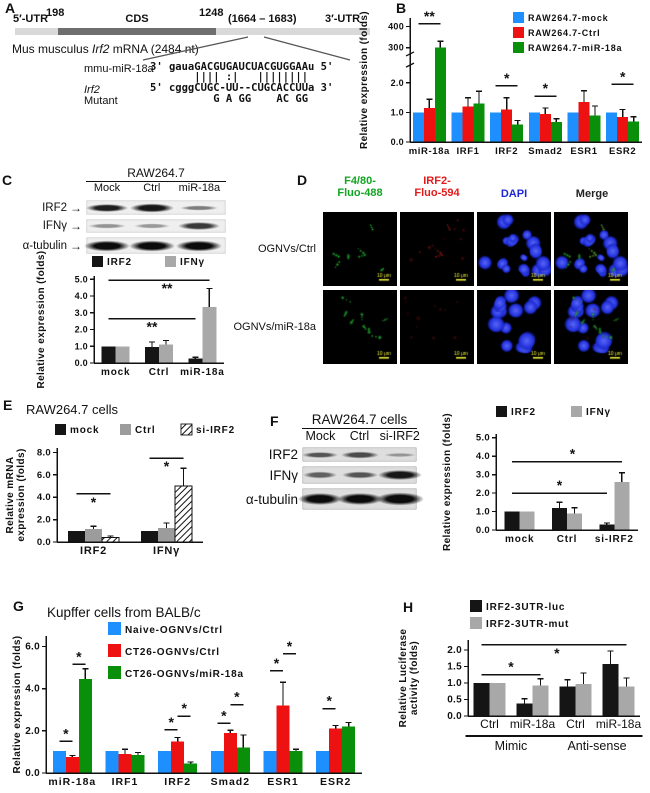 Image resolution: width=650 pixels, height=793 pixels. What do you see at coordinates (124, 612) in the screenshot?
I see `panel-g-title: Kupffer cells from BALB/c` at bounding box center [124, 612].